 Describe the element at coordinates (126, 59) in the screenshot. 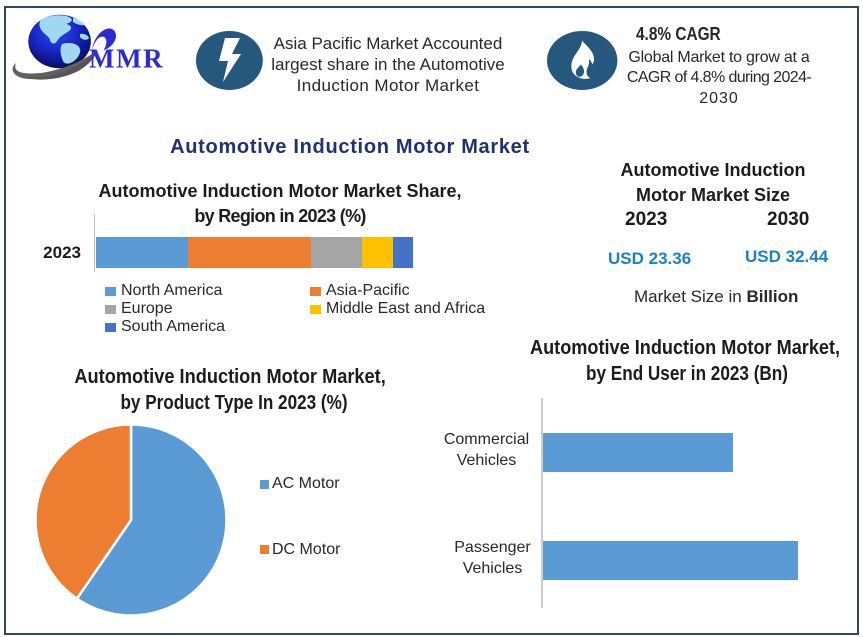

I see `svg-text: MMR` at that location.